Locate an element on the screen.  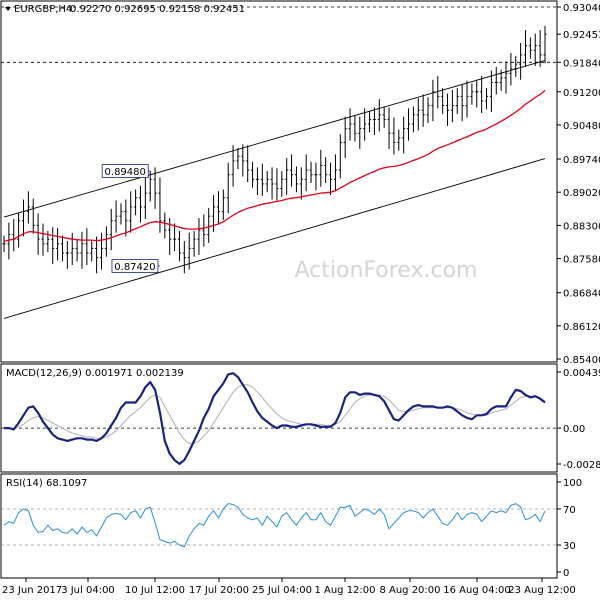
price-annotation-label: 0.87420 is located at coordinates (134, 267).